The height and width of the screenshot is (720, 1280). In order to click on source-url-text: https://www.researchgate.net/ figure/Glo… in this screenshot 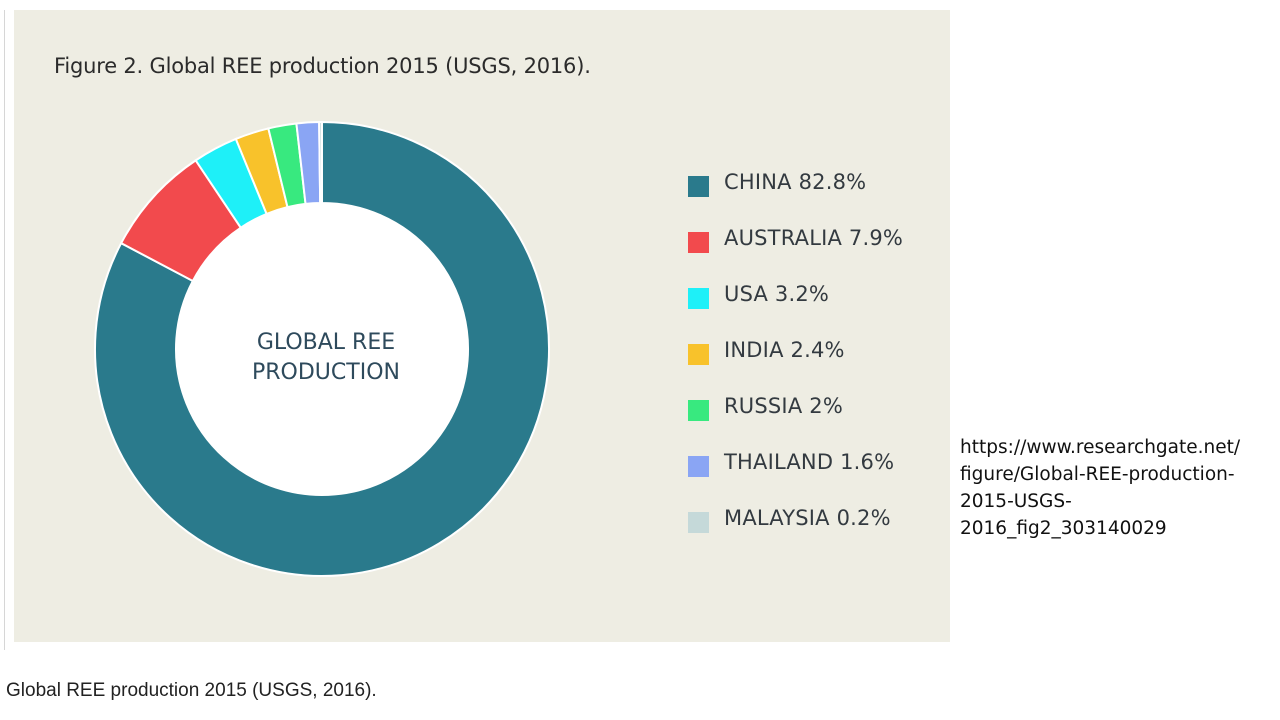, I will do `click(1100, 488)`.